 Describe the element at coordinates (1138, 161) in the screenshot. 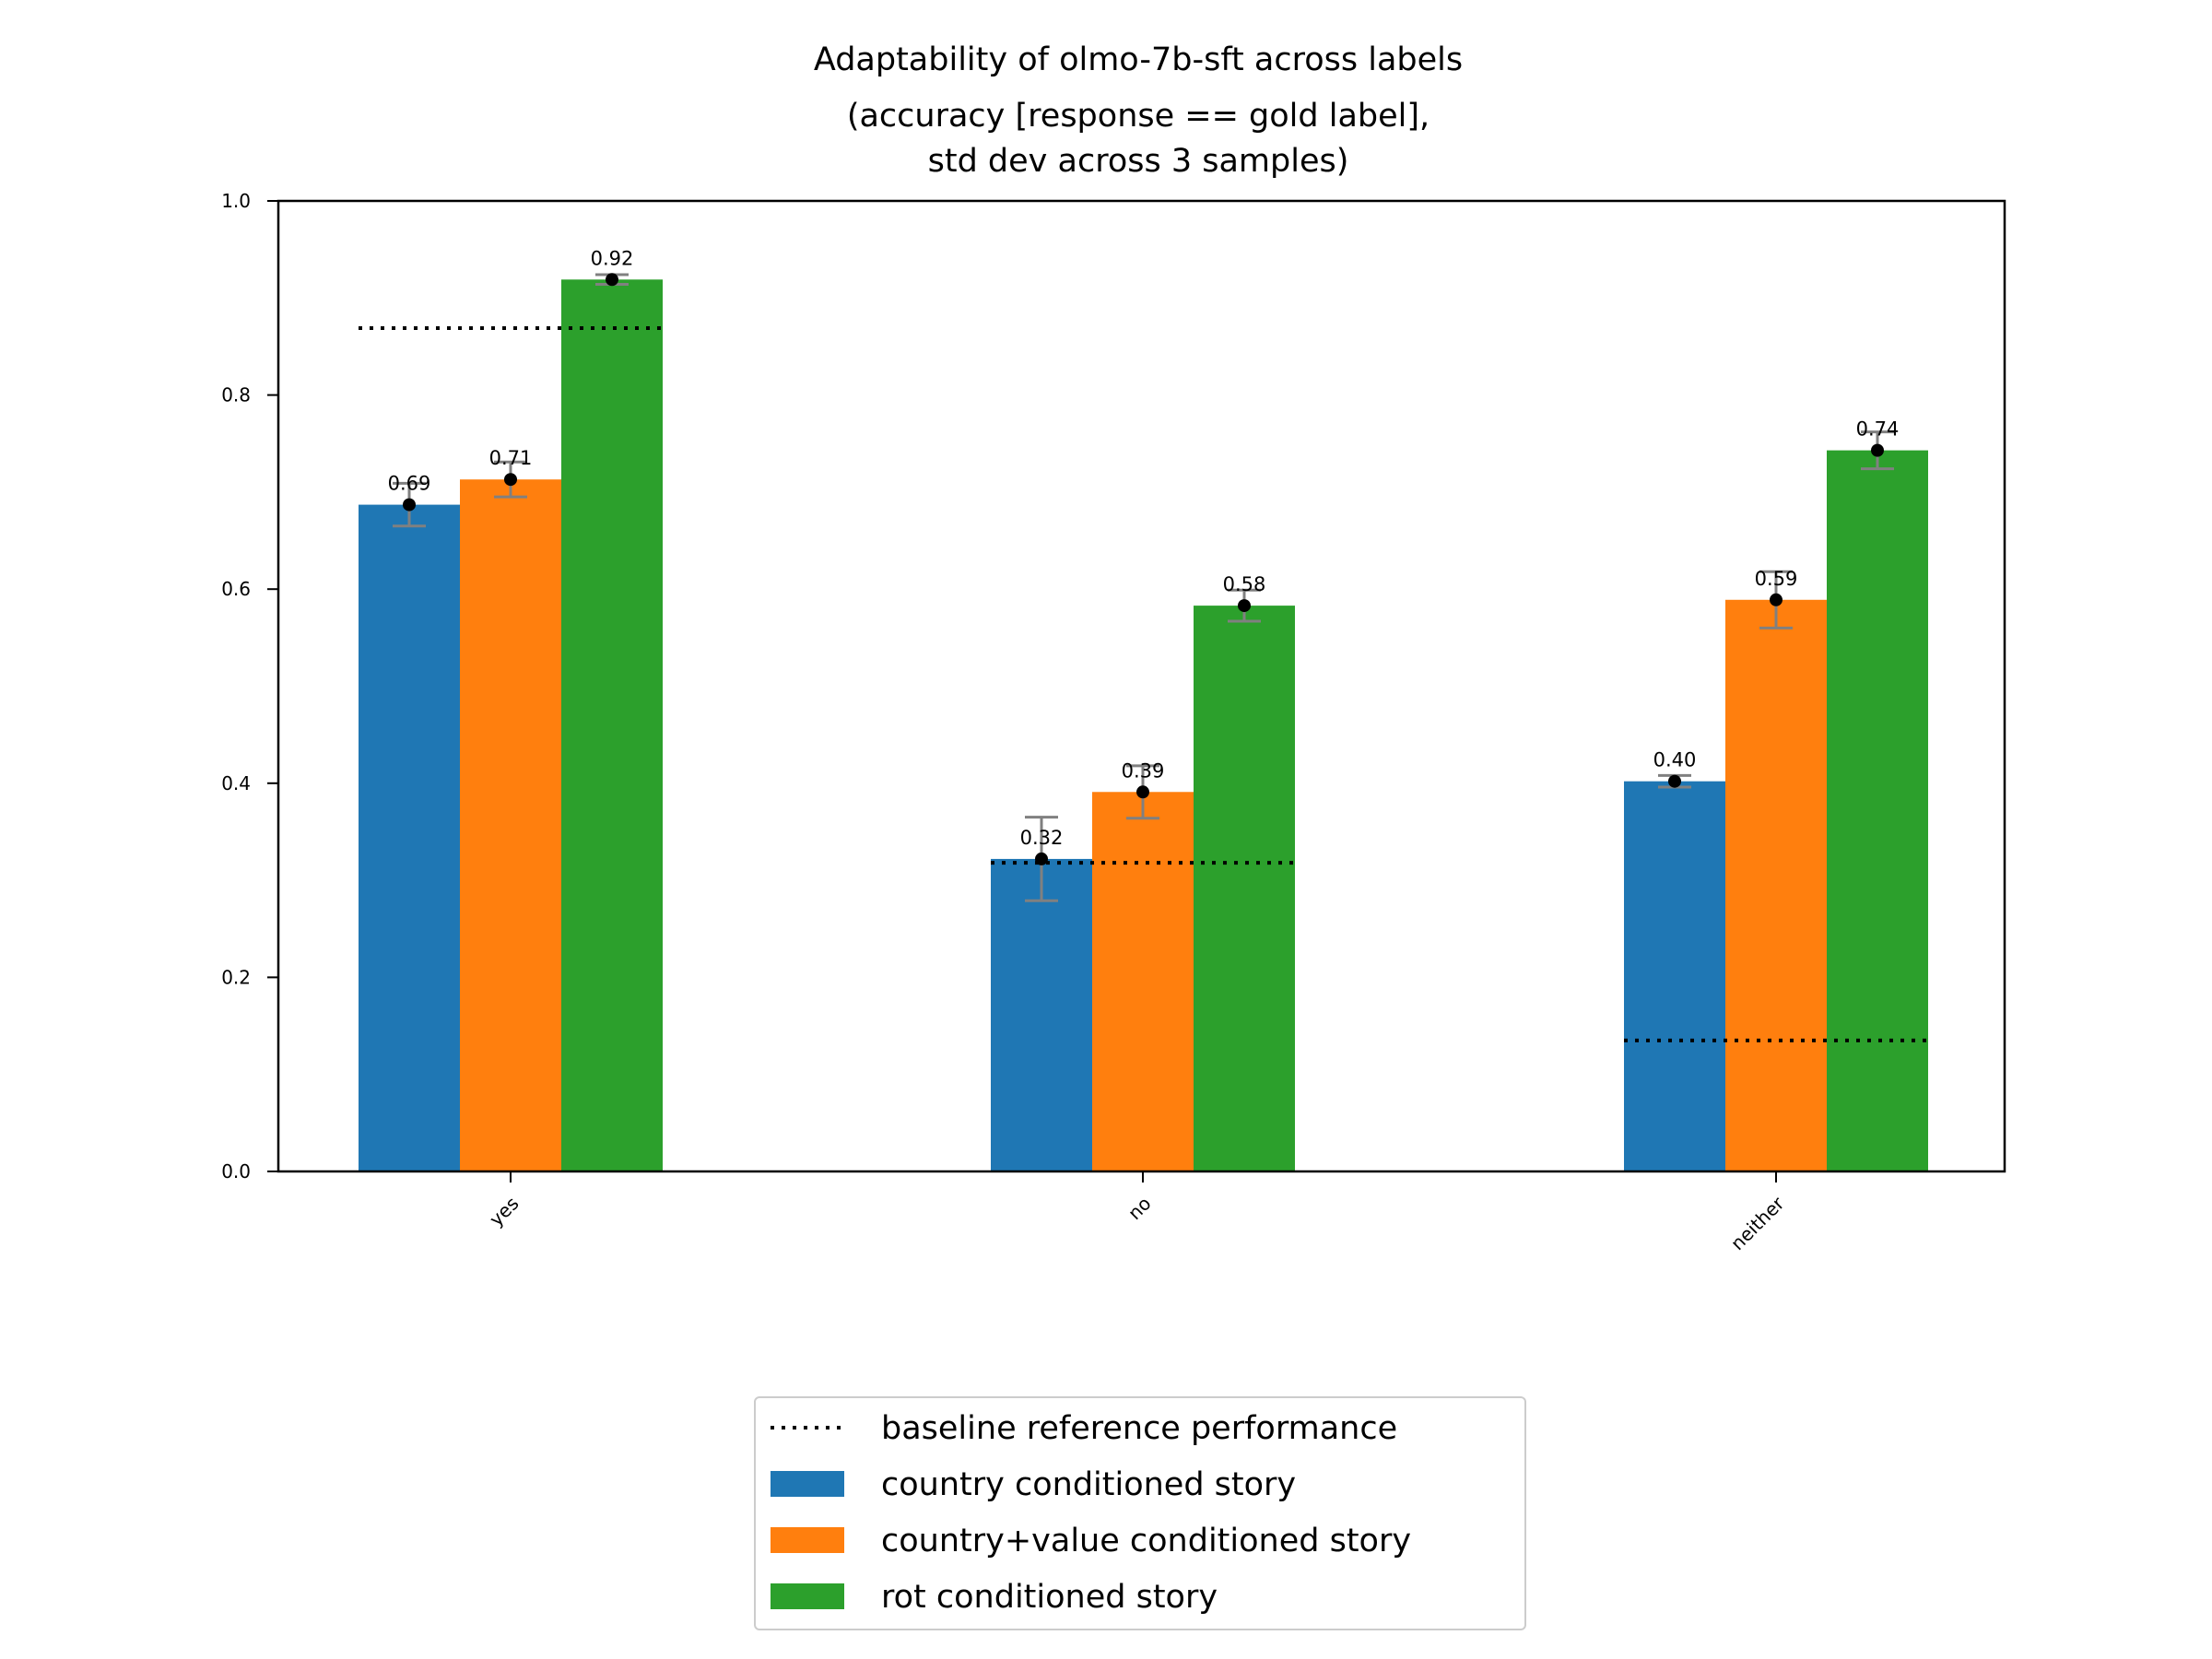

I see `chart-title-line-3: std dev across 3 samples)` at that location.